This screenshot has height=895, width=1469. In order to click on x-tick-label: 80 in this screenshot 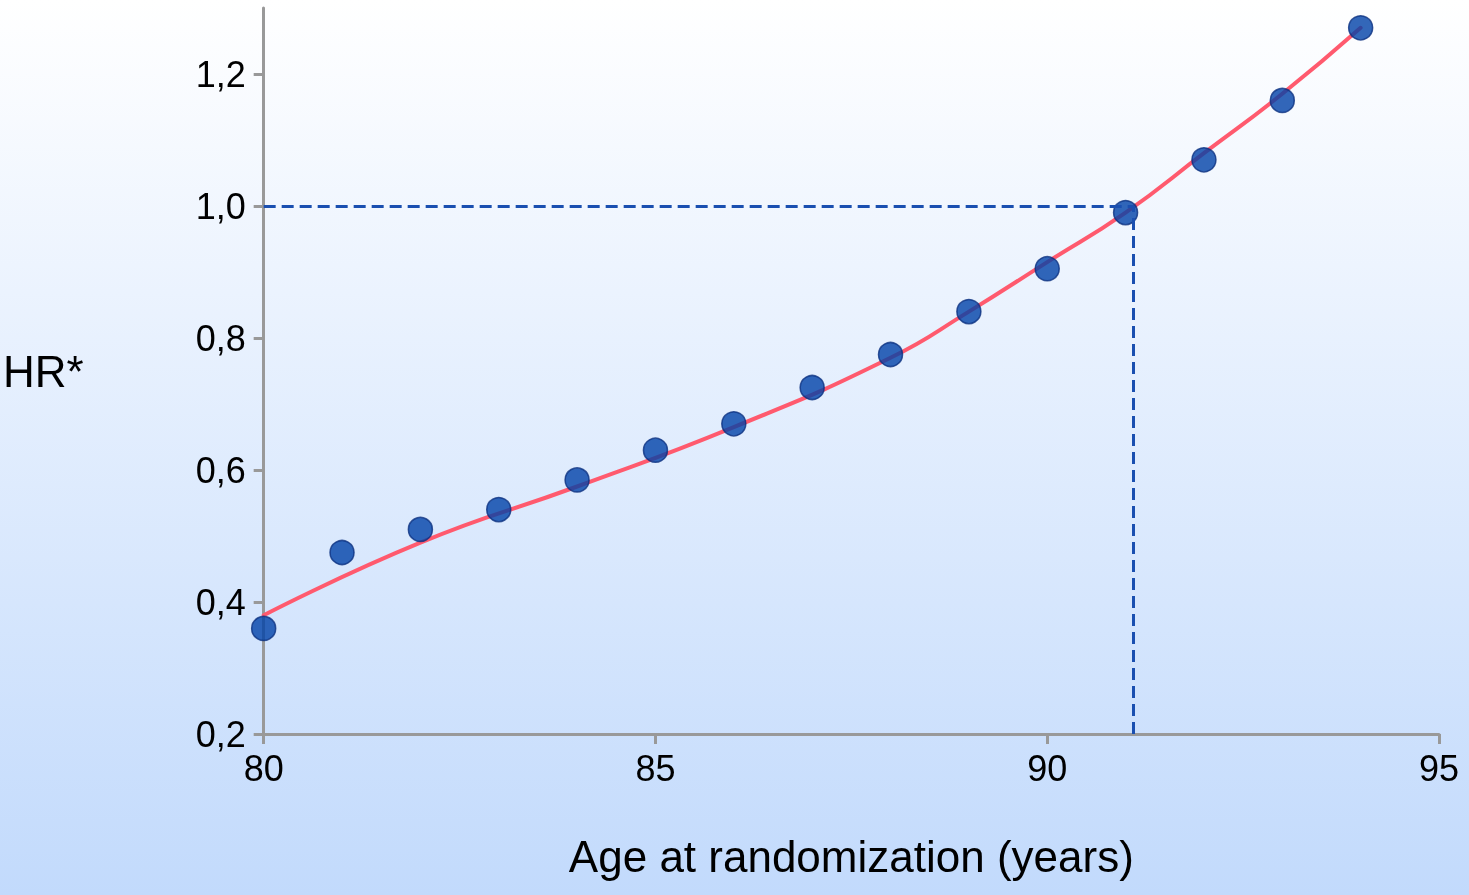, I will do `click(263, 768)`.